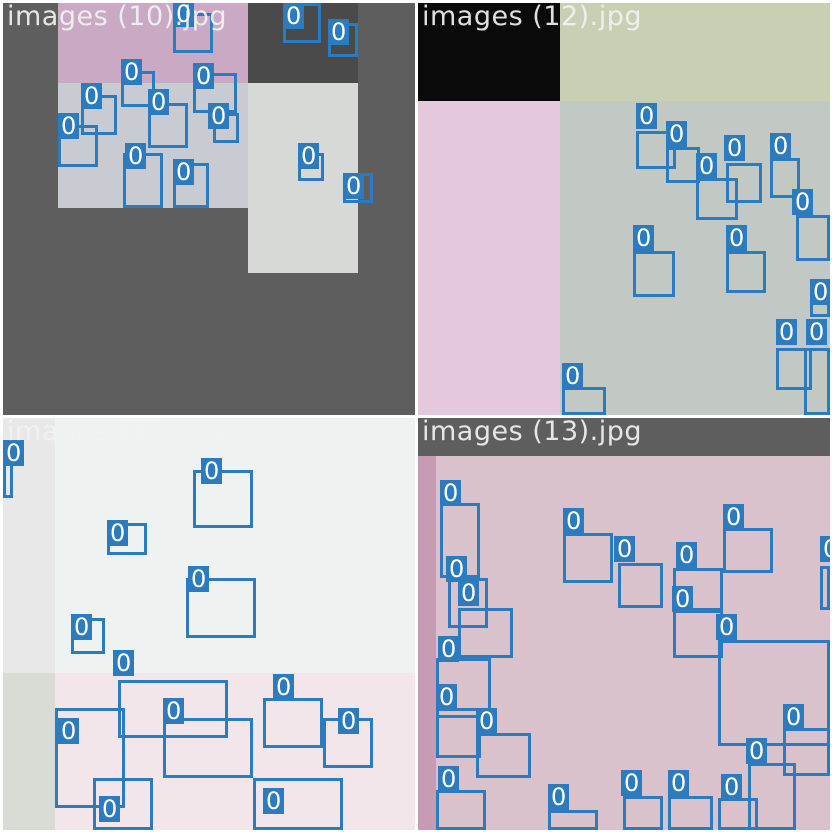 This screenshot has height=832, width=832. Describe the element at coordinates (489, 258) in the screenshot. I see `tile-image-pink-cells` at that location.